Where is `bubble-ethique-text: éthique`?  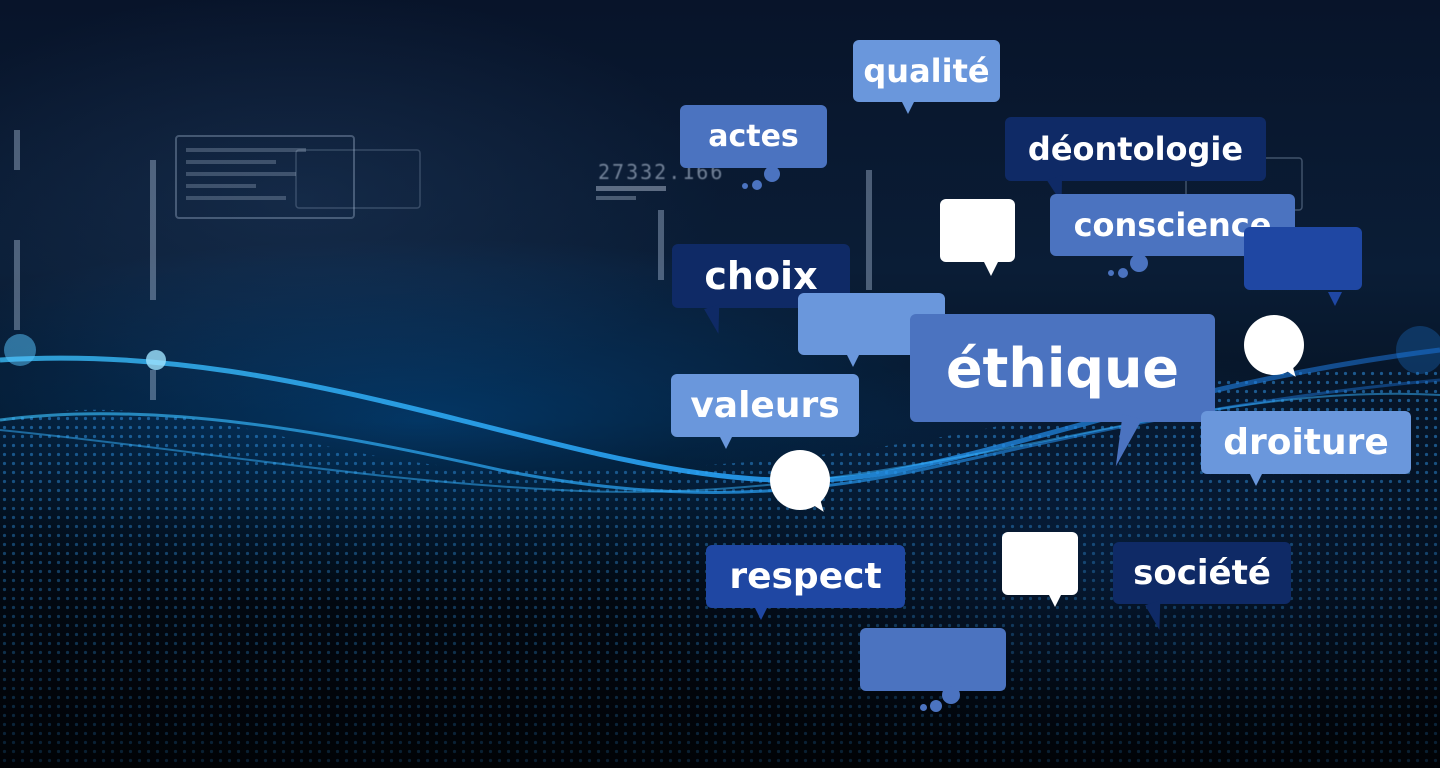 bubble-ethique-text: éthique is located at coordinates (1062, 368).